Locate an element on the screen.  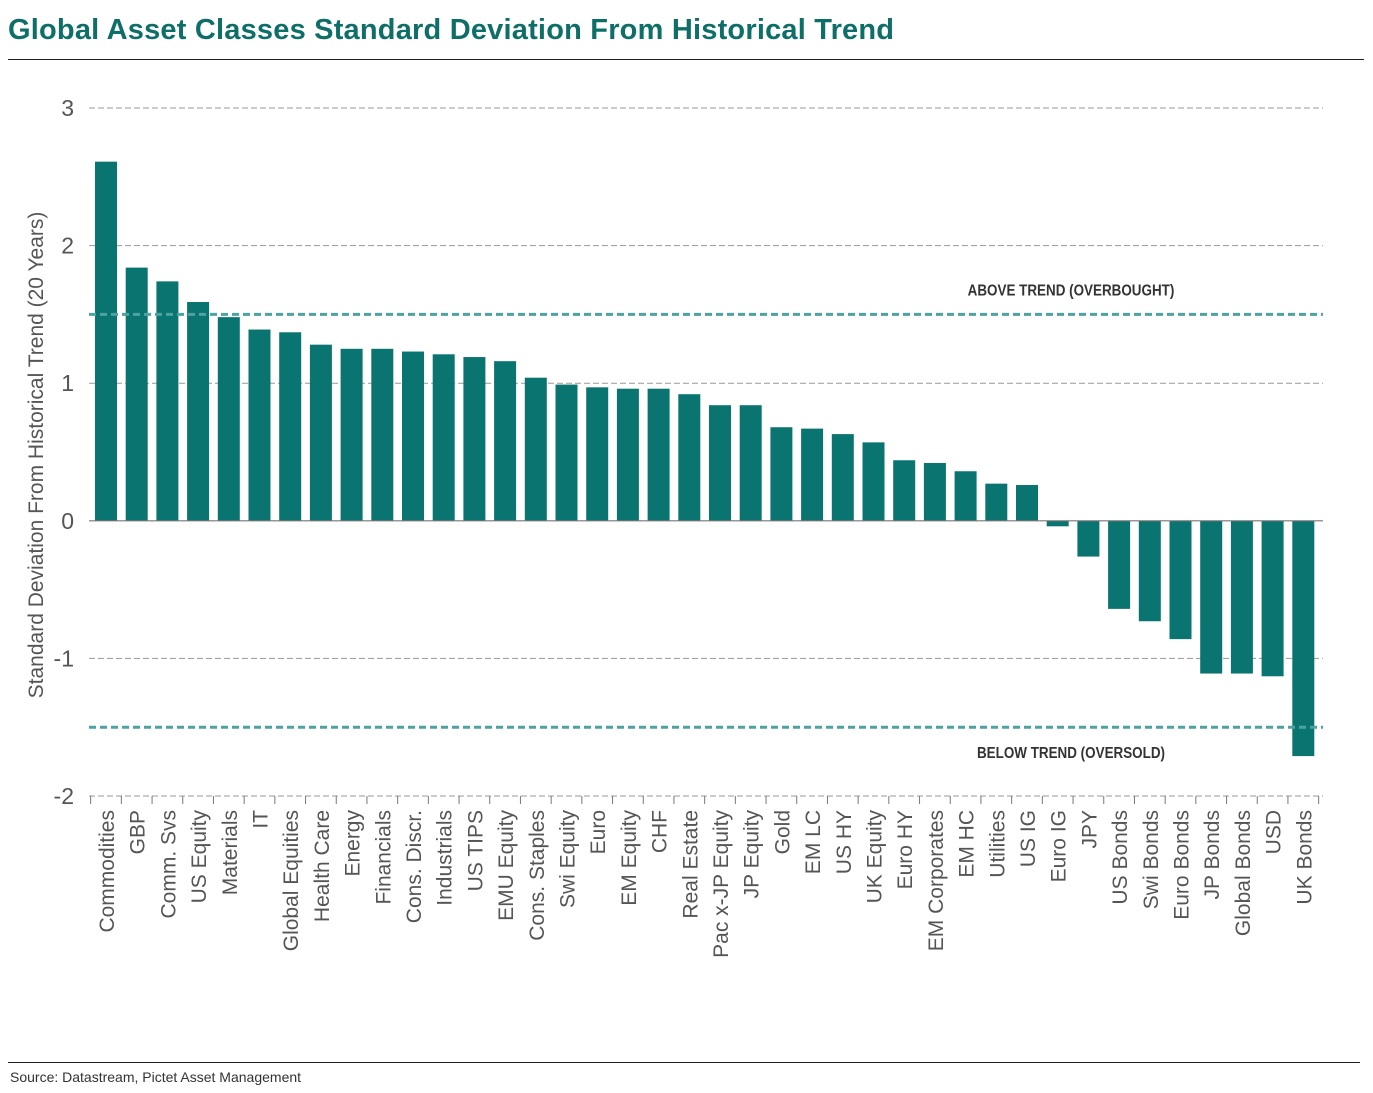
y-tick-label: 2 is located at coordinates (67, 246).